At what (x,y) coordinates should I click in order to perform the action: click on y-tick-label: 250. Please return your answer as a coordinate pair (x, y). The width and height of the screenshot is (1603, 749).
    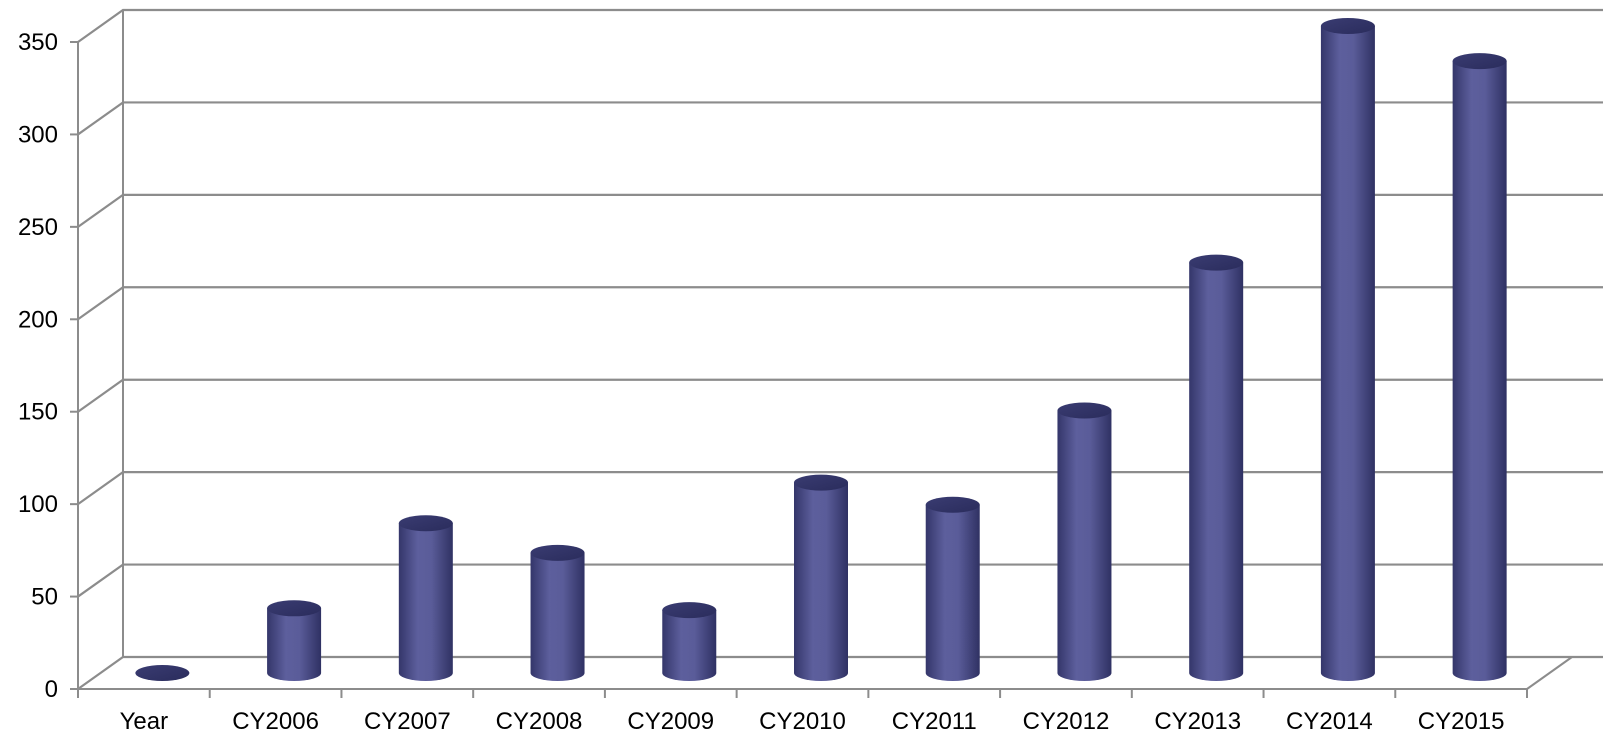
    Looking at the image, I should click on (38, 227).